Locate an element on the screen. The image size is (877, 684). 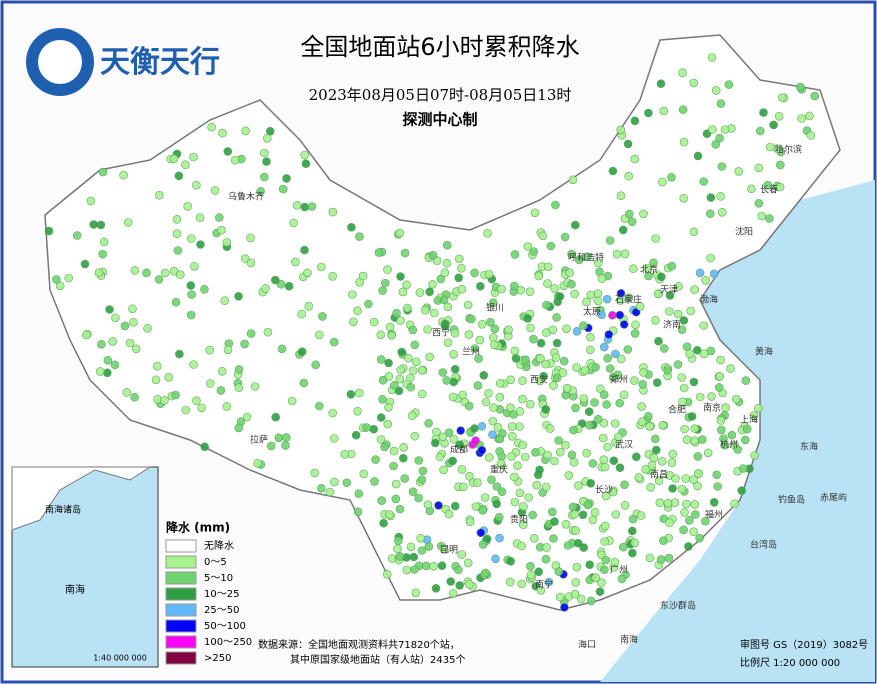
place-label: 沈阳 is located at coordinates (744, 232).